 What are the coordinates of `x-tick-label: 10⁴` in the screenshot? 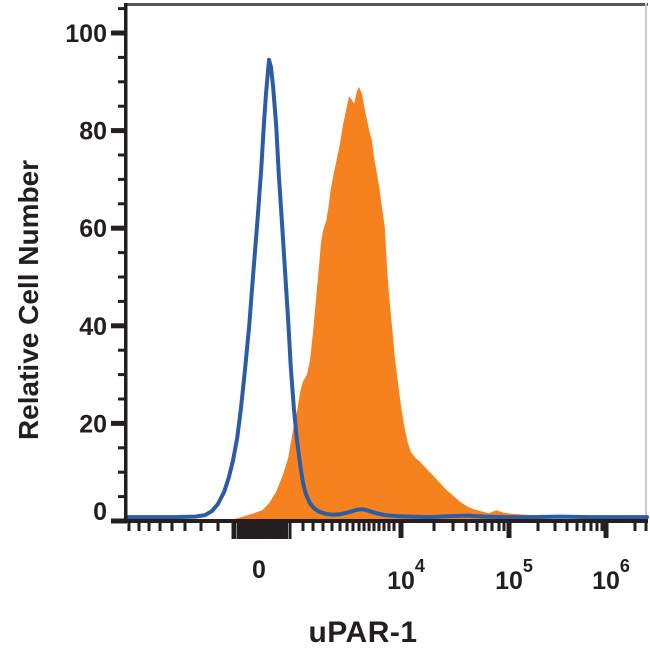 It's located at (406, 575).